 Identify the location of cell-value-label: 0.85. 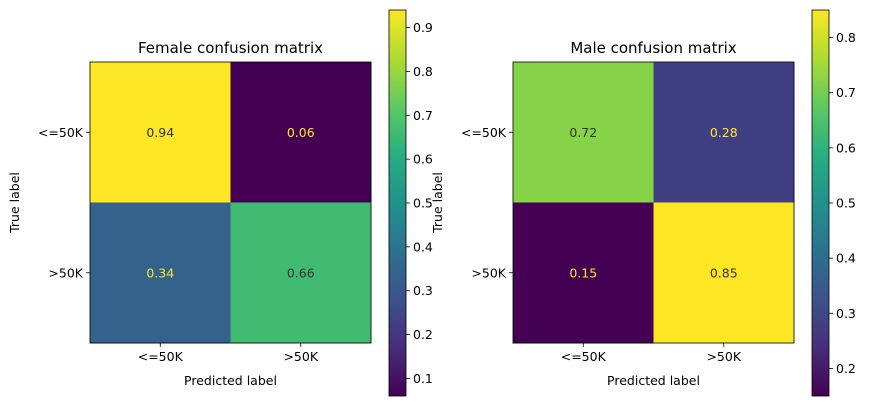
(724, 272).